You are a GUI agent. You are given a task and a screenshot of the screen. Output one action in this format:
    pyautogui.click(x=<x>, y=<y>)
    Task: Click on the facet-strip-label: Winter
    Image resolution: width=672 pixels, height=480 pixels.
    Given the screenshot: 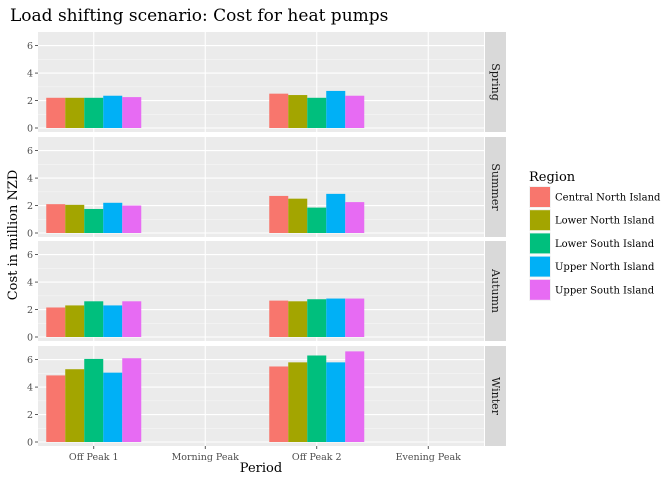 What is the action you would take?
    pyautogui.click(x=495, y=396)
    